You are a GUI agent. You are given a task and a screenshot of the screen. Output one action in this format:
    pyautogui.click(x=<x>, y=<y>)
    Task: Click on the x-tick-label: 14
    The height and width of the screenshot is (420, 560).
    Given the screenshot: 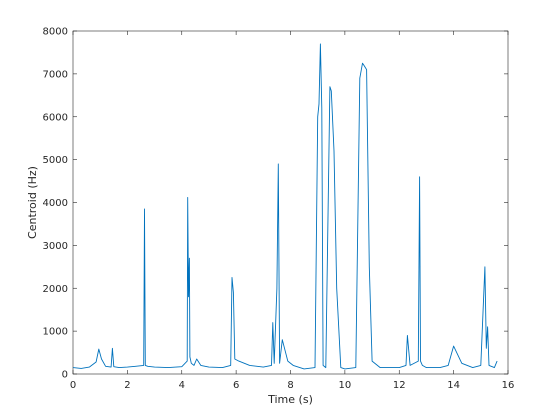 What is the action you would take?
    pyautogui.click(x=453, y=385)
    